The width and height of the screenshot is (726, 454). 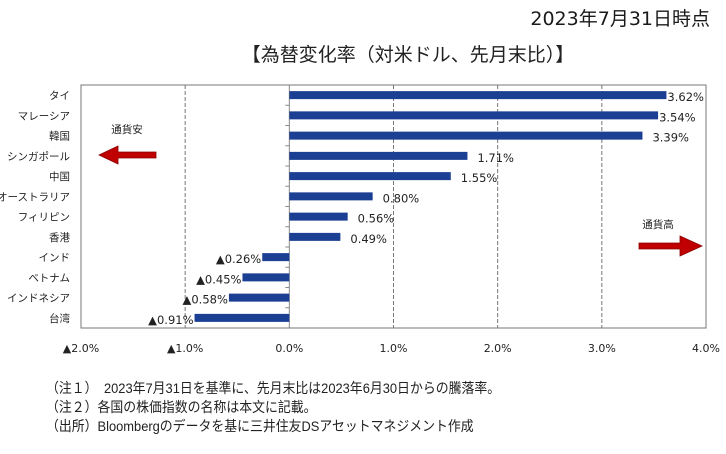 I want to click on currency-strong-label: 通貨高, so click(x=658, y=224).